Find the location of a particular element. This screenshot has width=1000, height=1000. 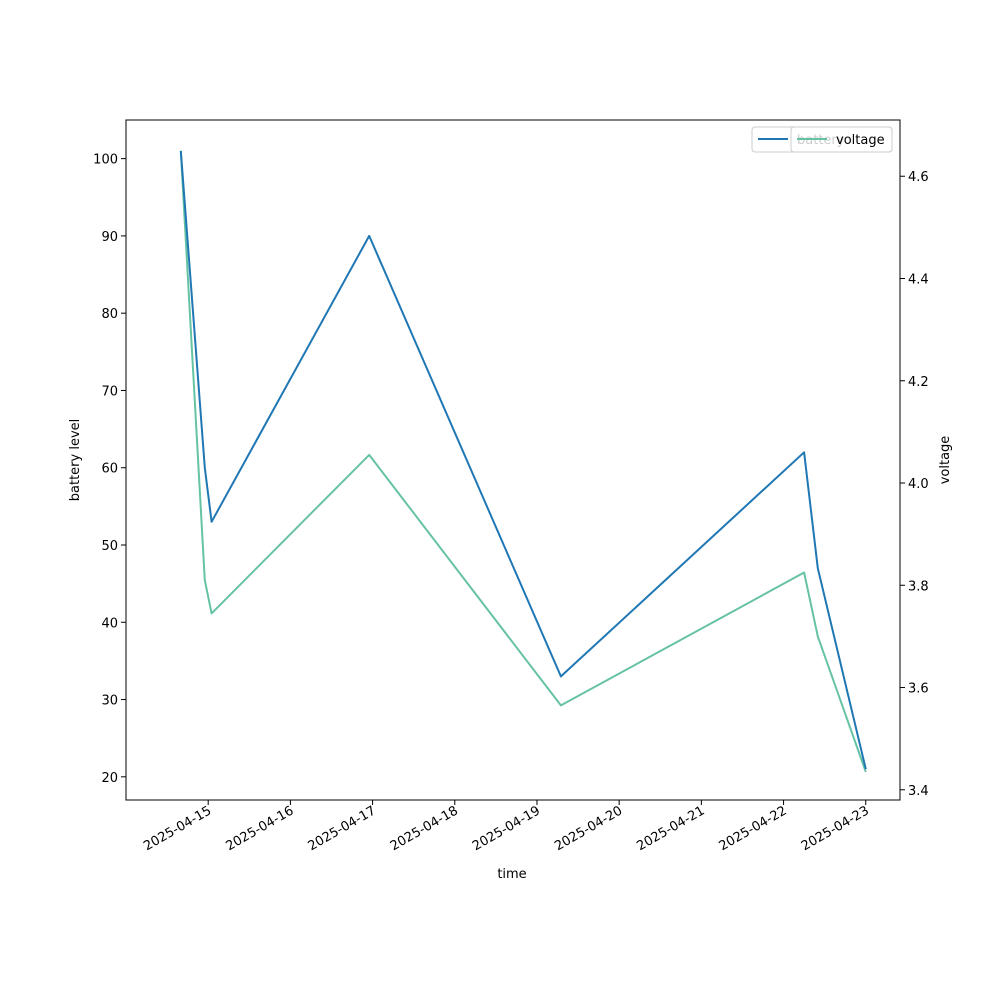

y-left-tick-label: 70 is located at coordinates (109, 391).